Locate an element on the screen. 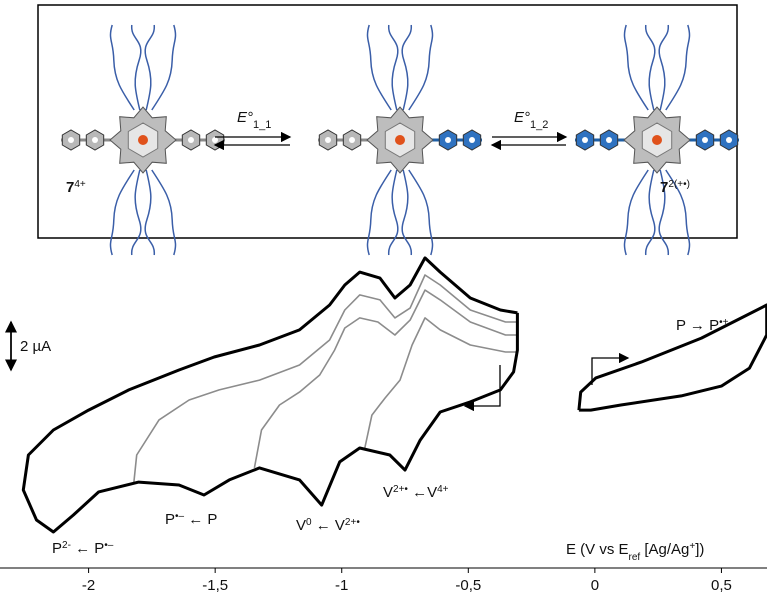  step-label: E°1_2 is located at coordinates (531, 120).